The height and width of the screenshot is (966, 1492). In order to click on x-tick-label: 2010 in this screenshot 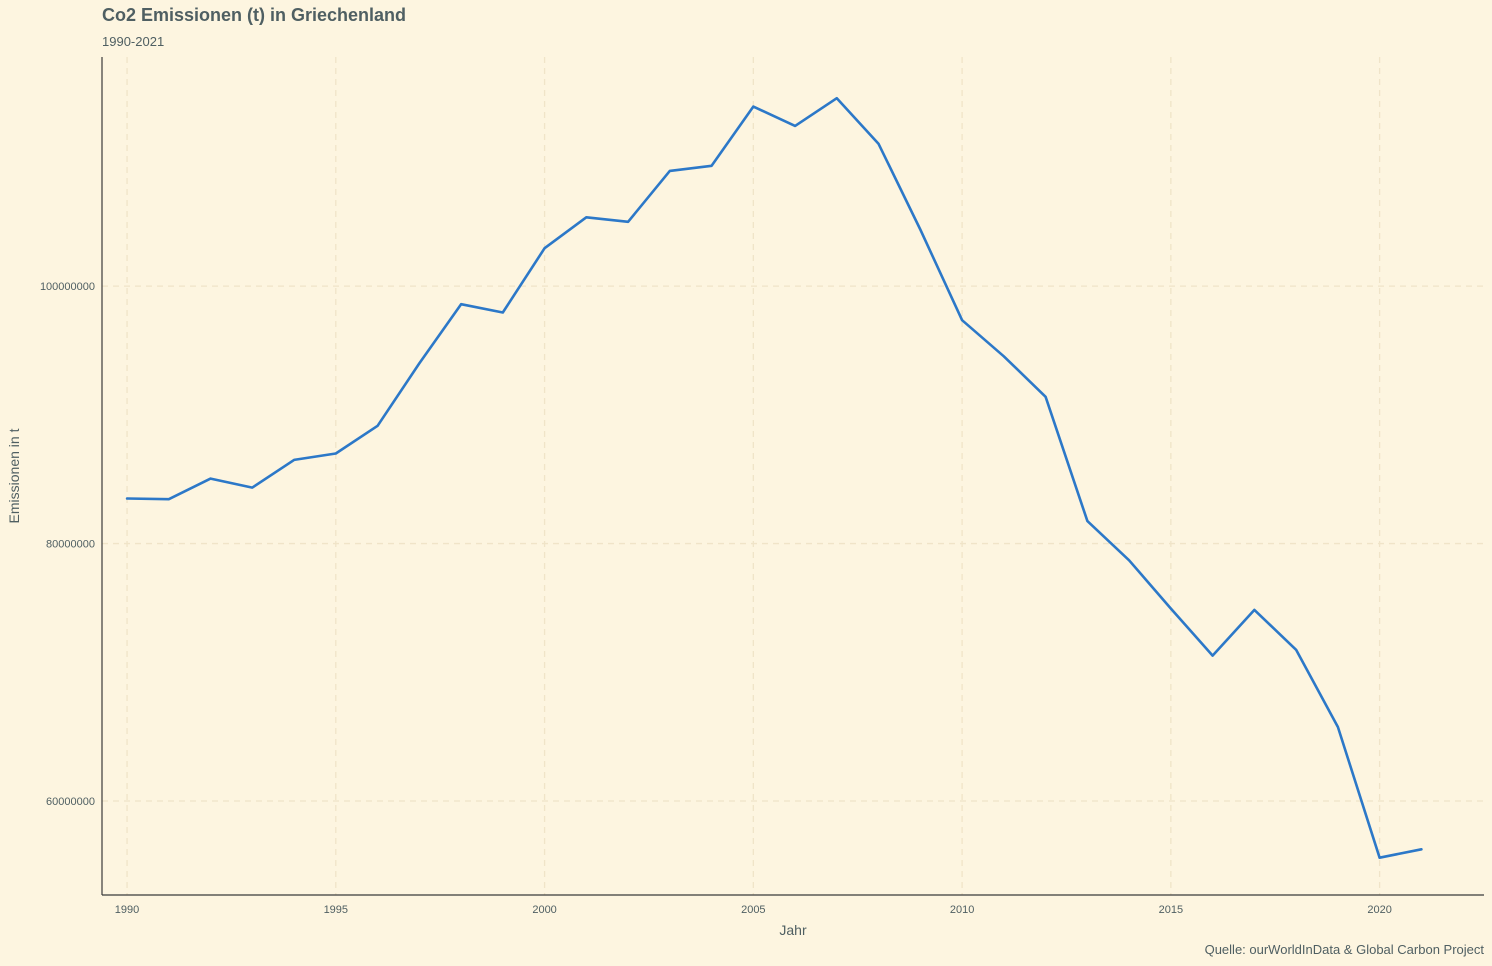, I will do `click(962, 910)`.